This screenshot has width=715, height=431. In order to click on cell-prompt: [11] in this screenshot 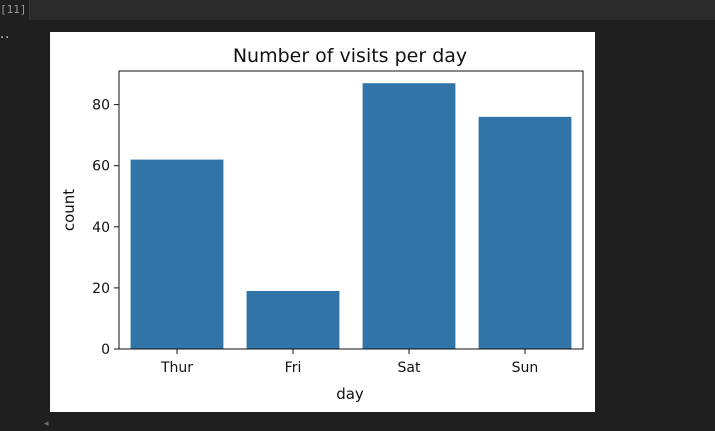, I will do `click(13, 9)`.